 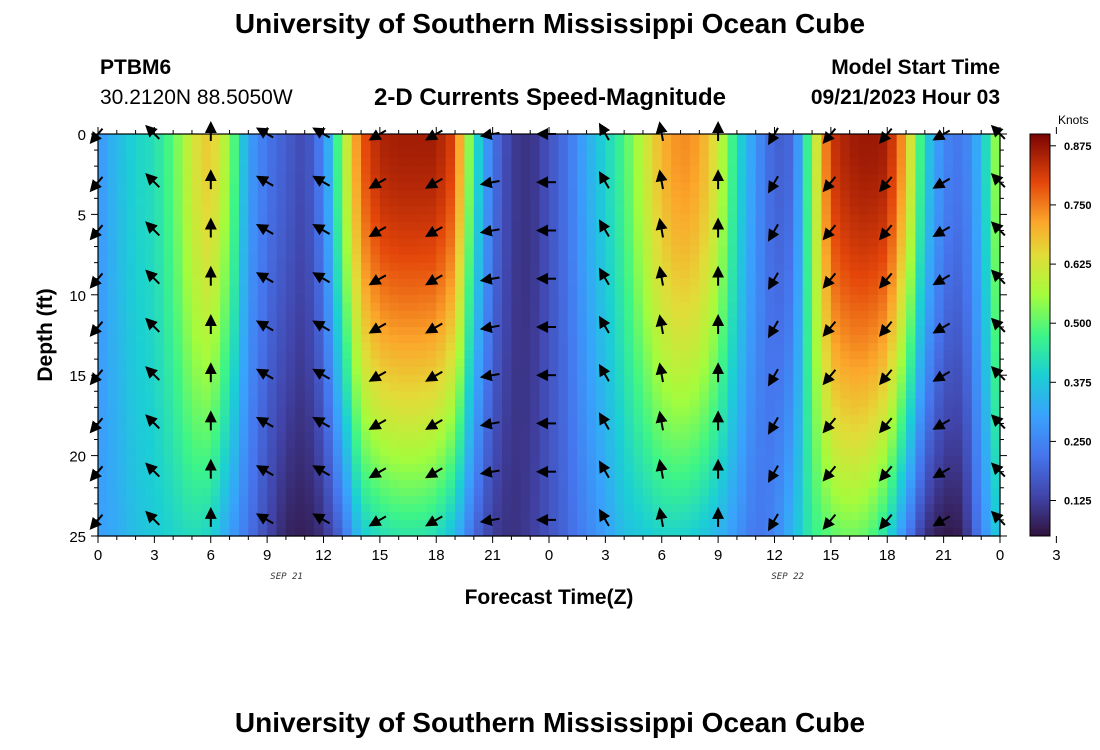 What do you see at coordinates (153, 422) in the screenshot?
I see `current-vector-arrow` at bounding box center [153, 422].